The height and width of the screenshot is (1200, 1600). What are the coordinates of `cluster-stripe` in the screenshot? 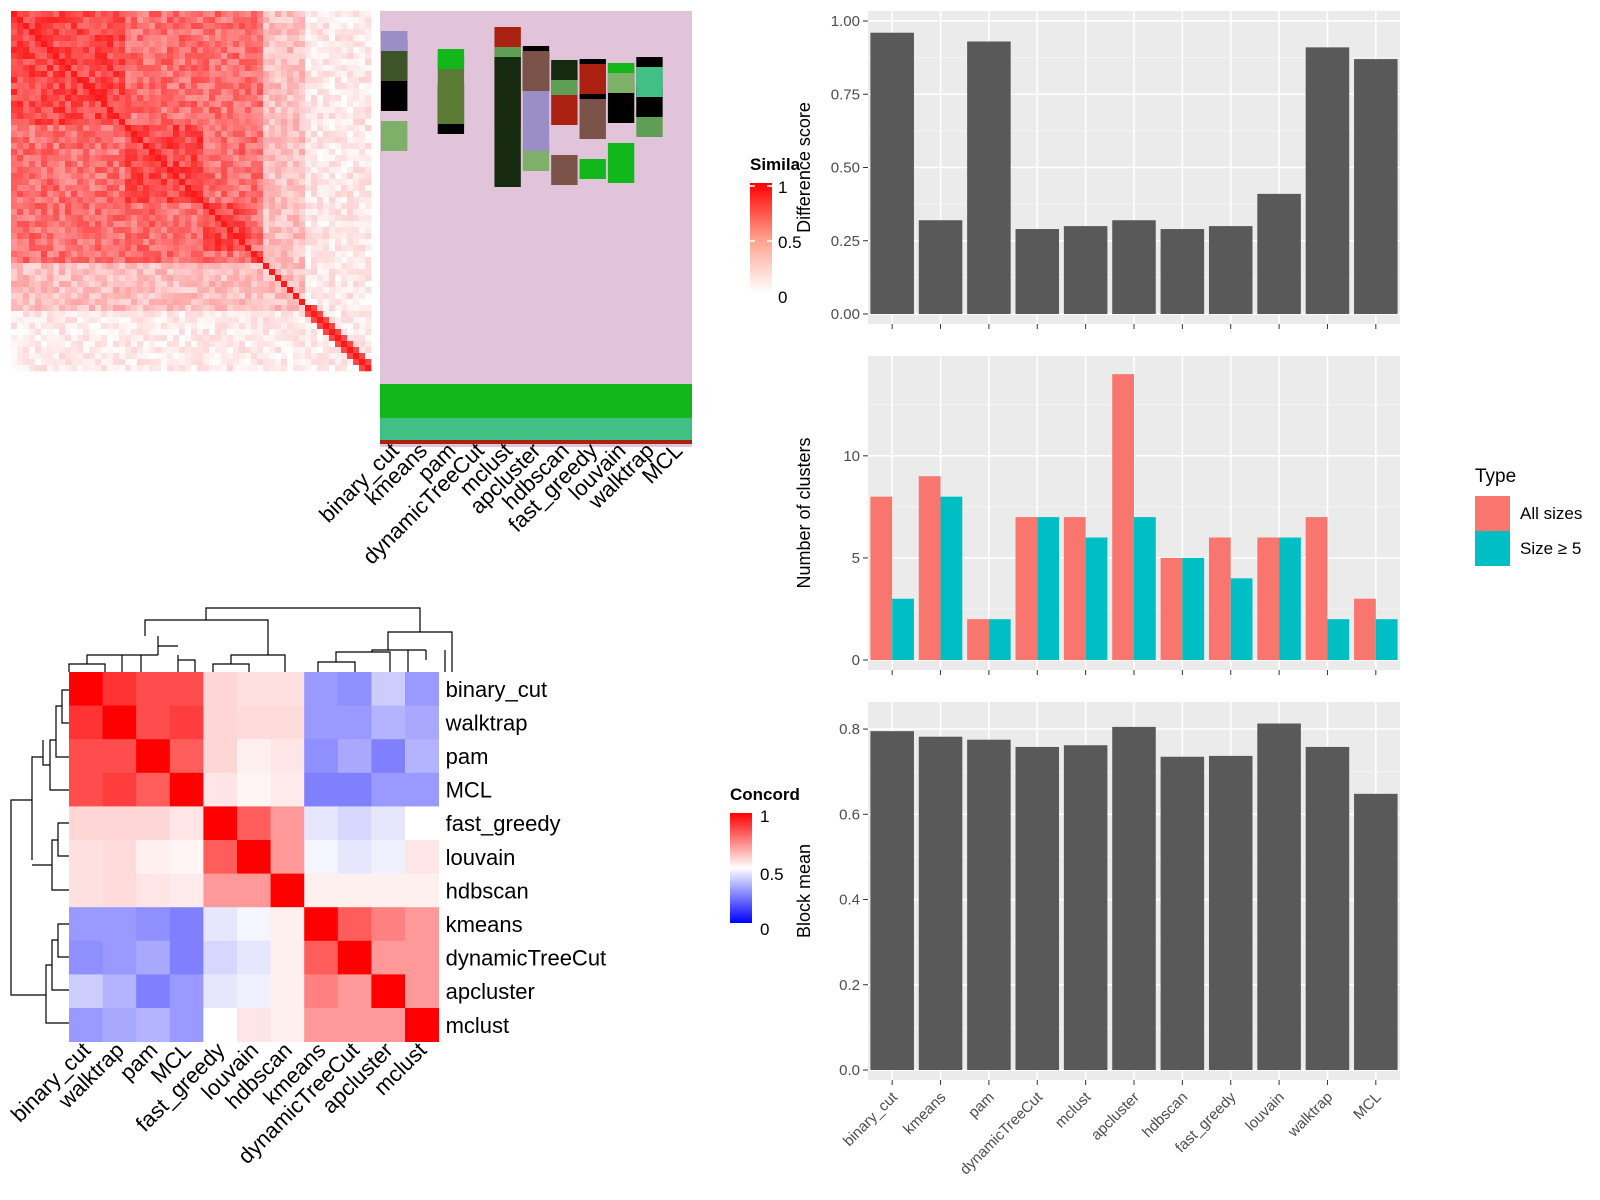 It's located at (394, 136).